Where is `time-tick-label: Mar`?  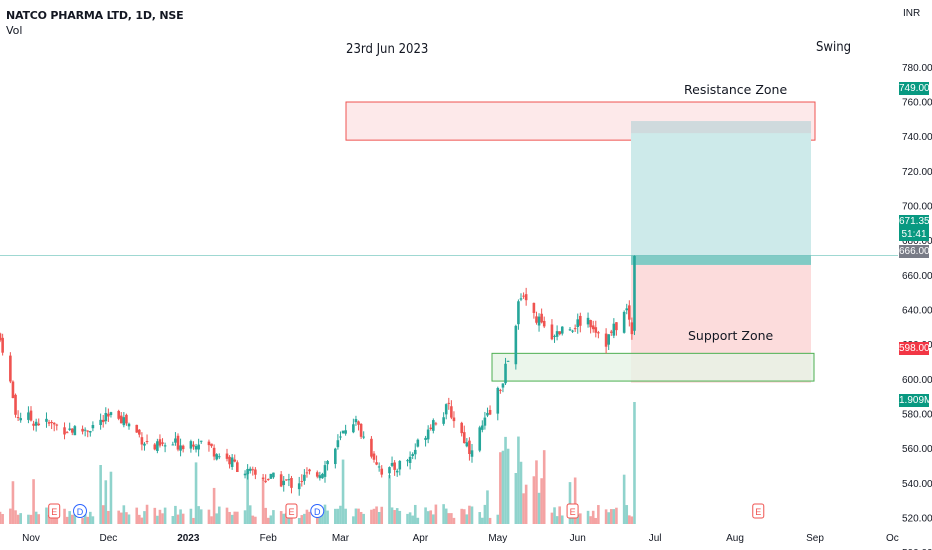
time-tick-label: Mar is located at coordinates (341, 538).